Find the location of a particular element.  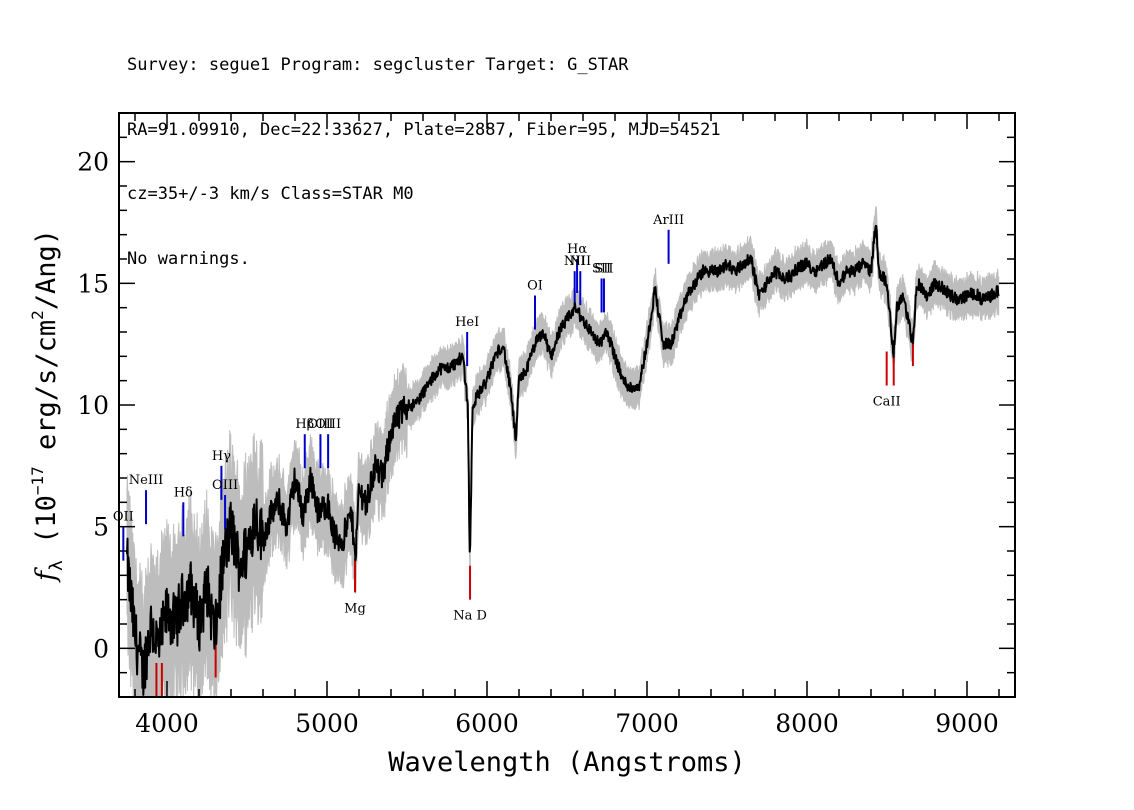

y-axis-label-open: (10 is located at coordinates (46, 527).